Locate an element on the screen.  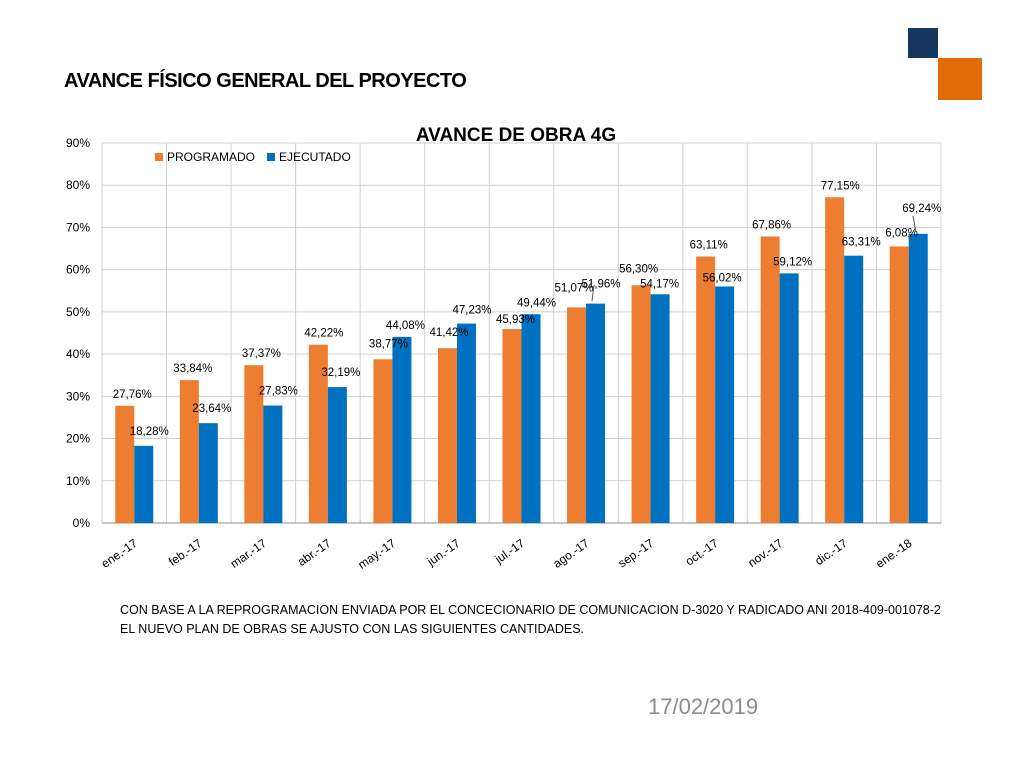
y-tick-label: 30% is located at coordinates (78, 396).